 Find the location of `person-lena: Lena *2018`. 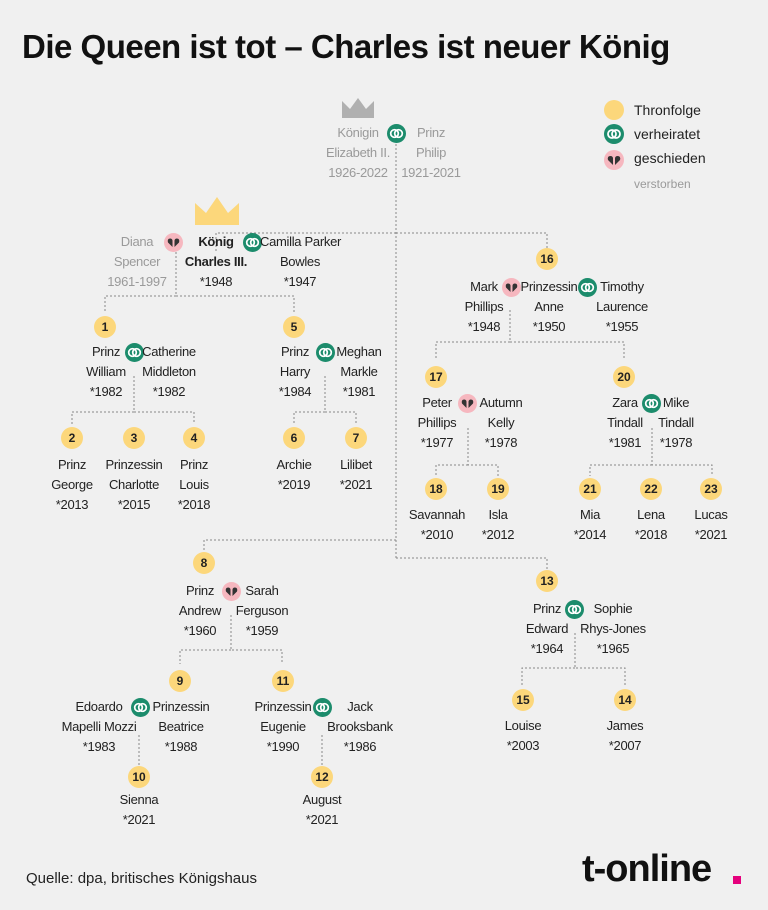

person-lena: Lena *2018 is located at coordinates (651, 524).